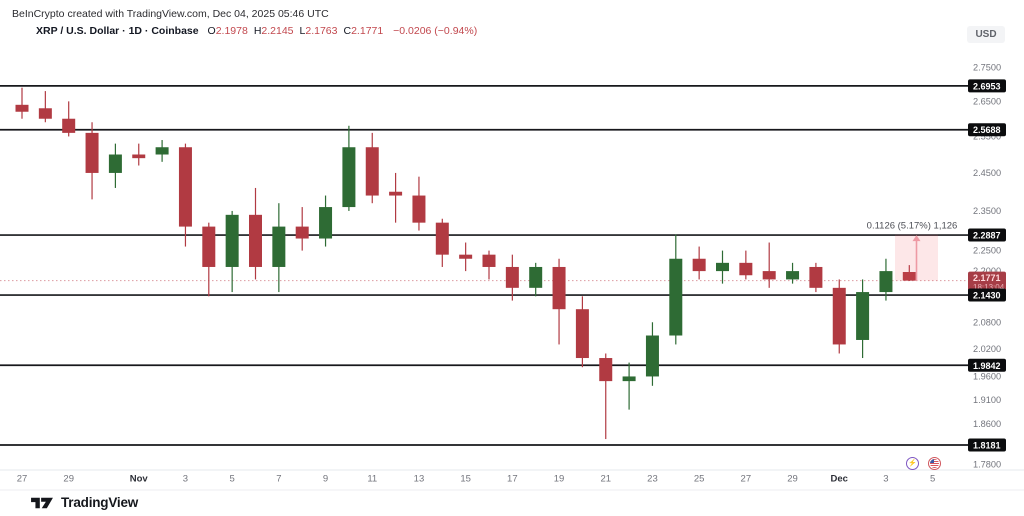 Image resolution: width=1024 pixels, height=516 pixels. What do you see at coordinates (987, 101) in the screenshot?
I see `price-tick-label: 2.6500` at bounding box center [987, 101].